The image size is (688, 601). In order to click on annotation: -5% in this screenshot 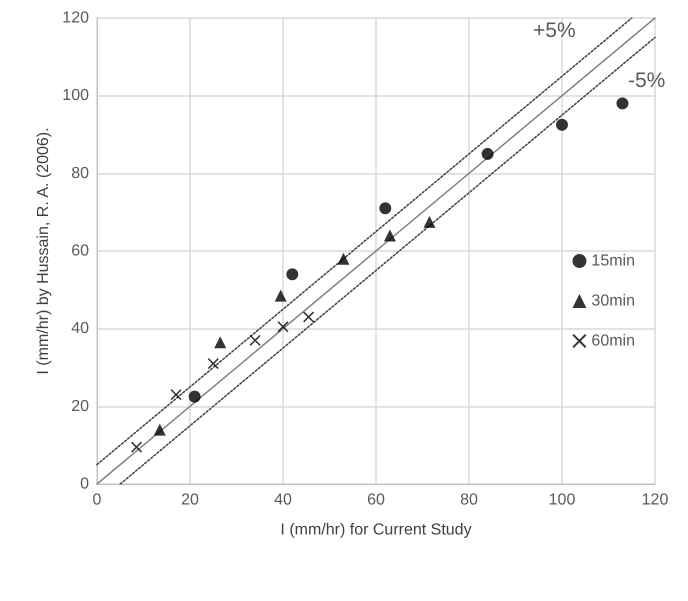, I will do `click(647, 80)`.